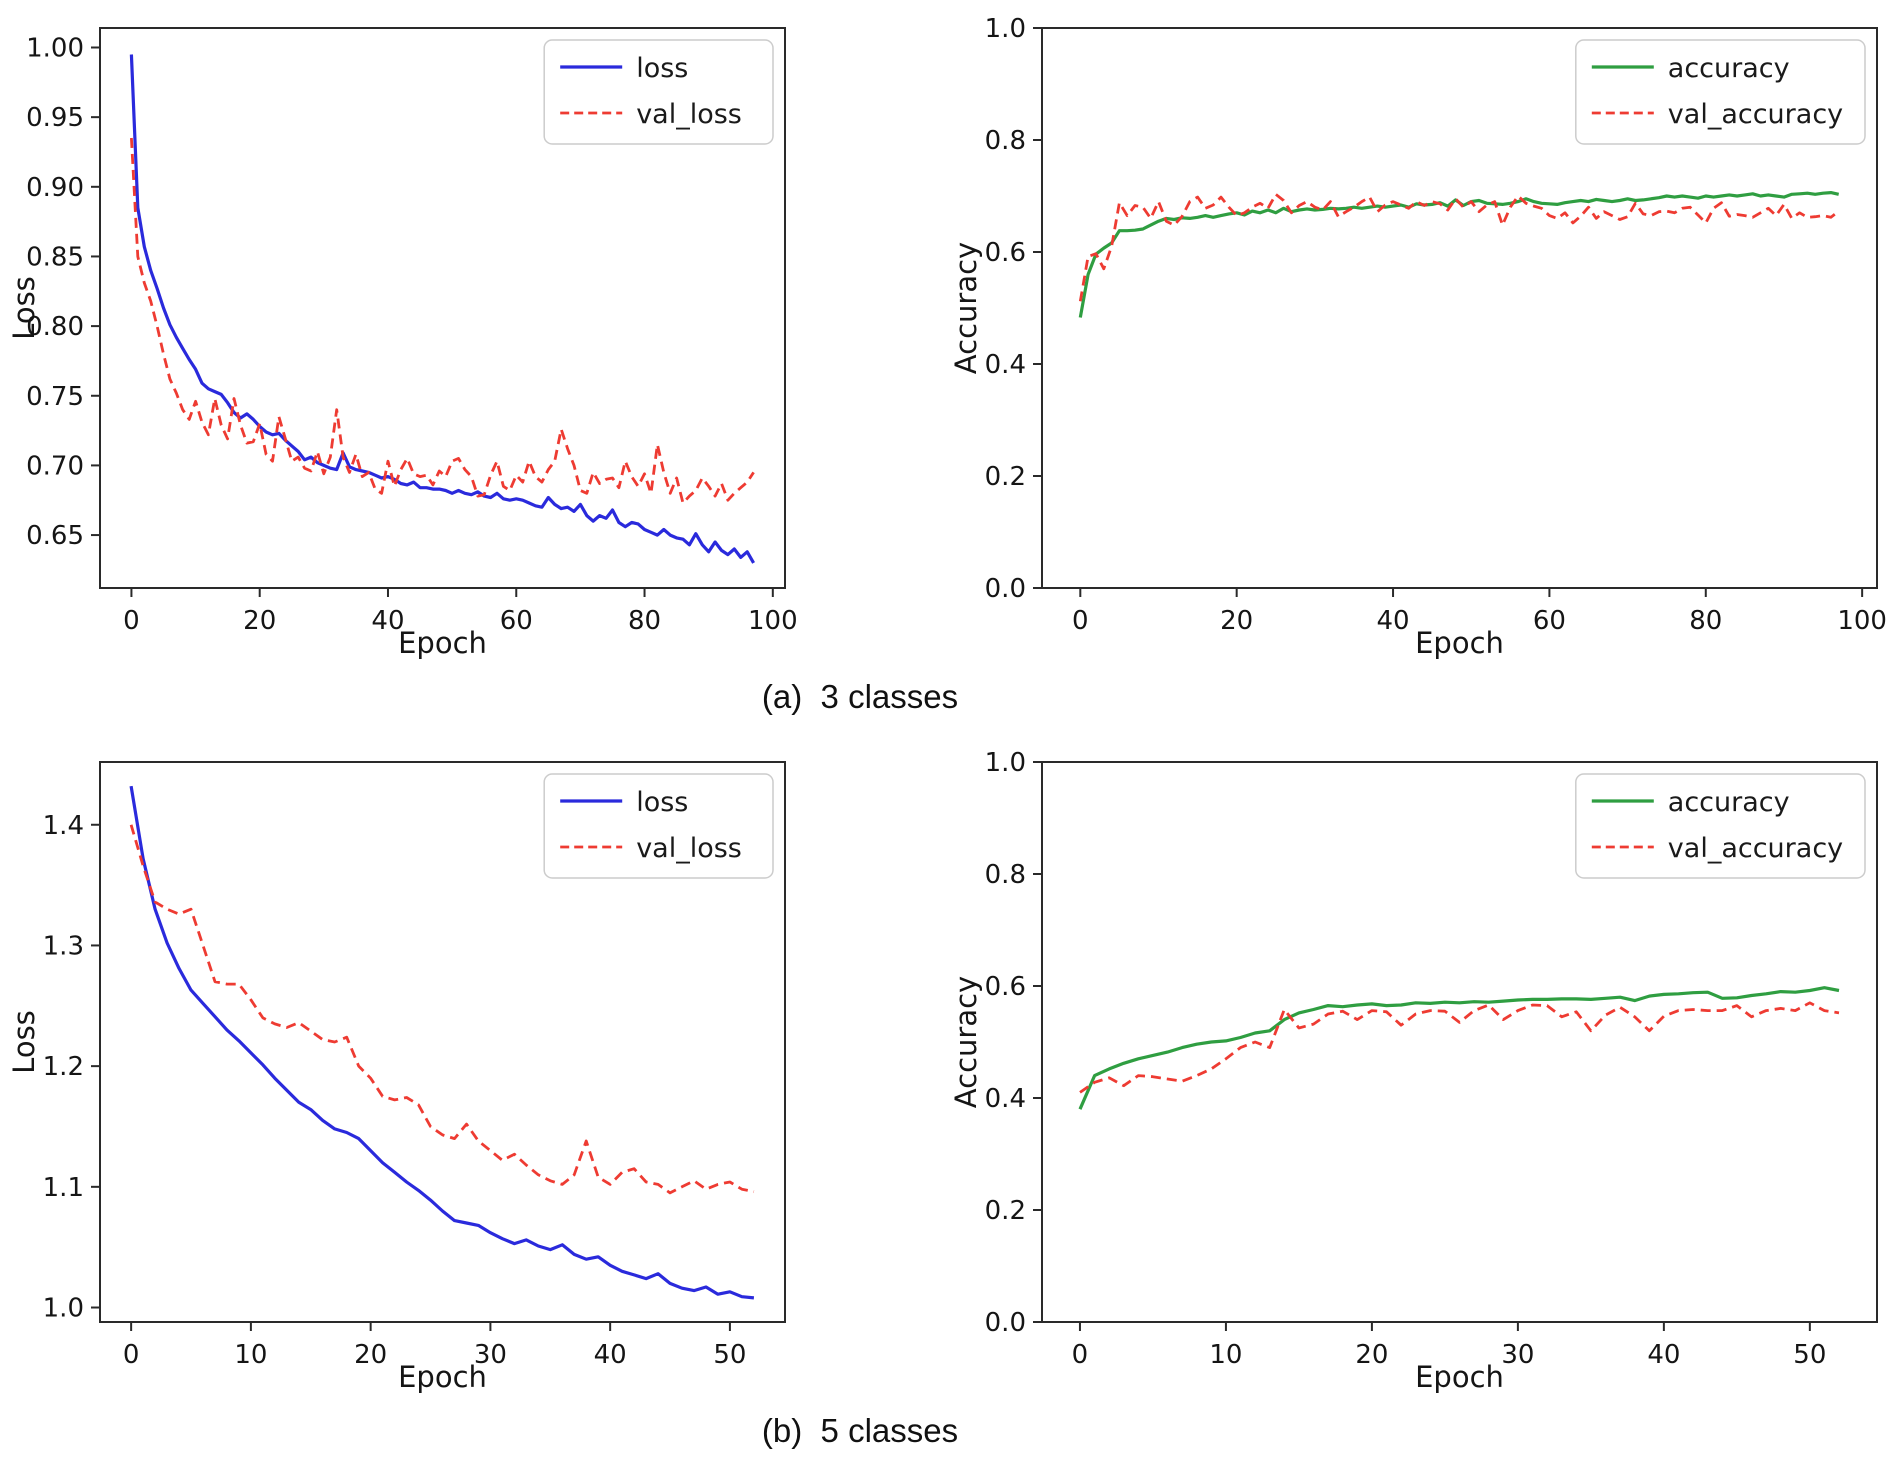 This screenshot has height=1468, width=1904. I want to click on y-tick-label: 0.75, so click(55, 397).